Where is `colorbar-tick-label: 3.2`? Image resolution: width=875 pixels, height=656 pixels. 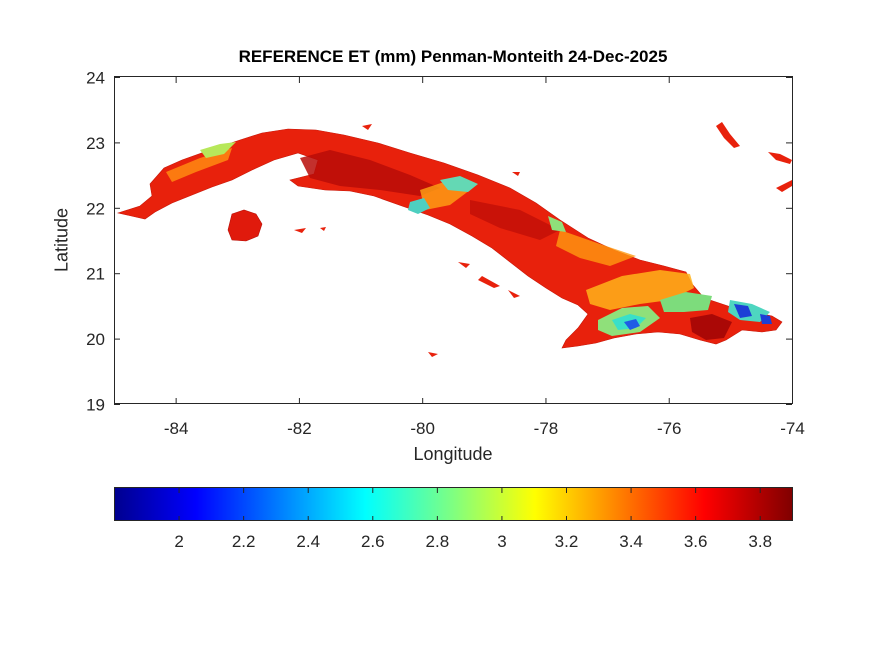
colorbar-tick-label: 3.2 is located at coordinates (567, 541).